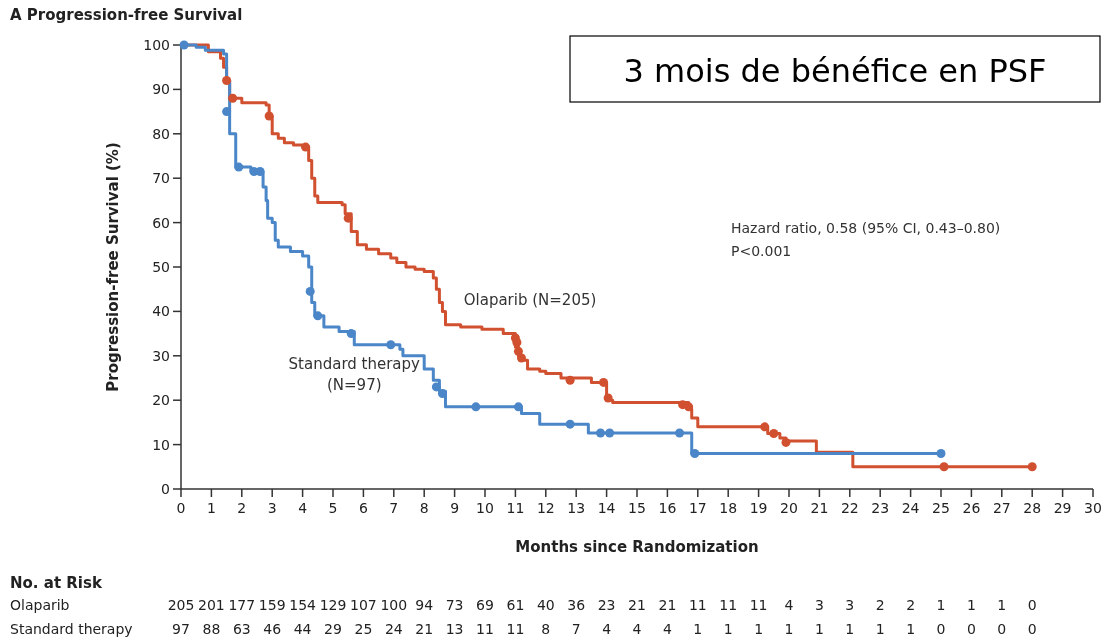 The height and width of the screenshot is (641, 1105). Describe the element at coordinates (545, 508) in the screenshot. I see `x-tick-label: 12` at that location.